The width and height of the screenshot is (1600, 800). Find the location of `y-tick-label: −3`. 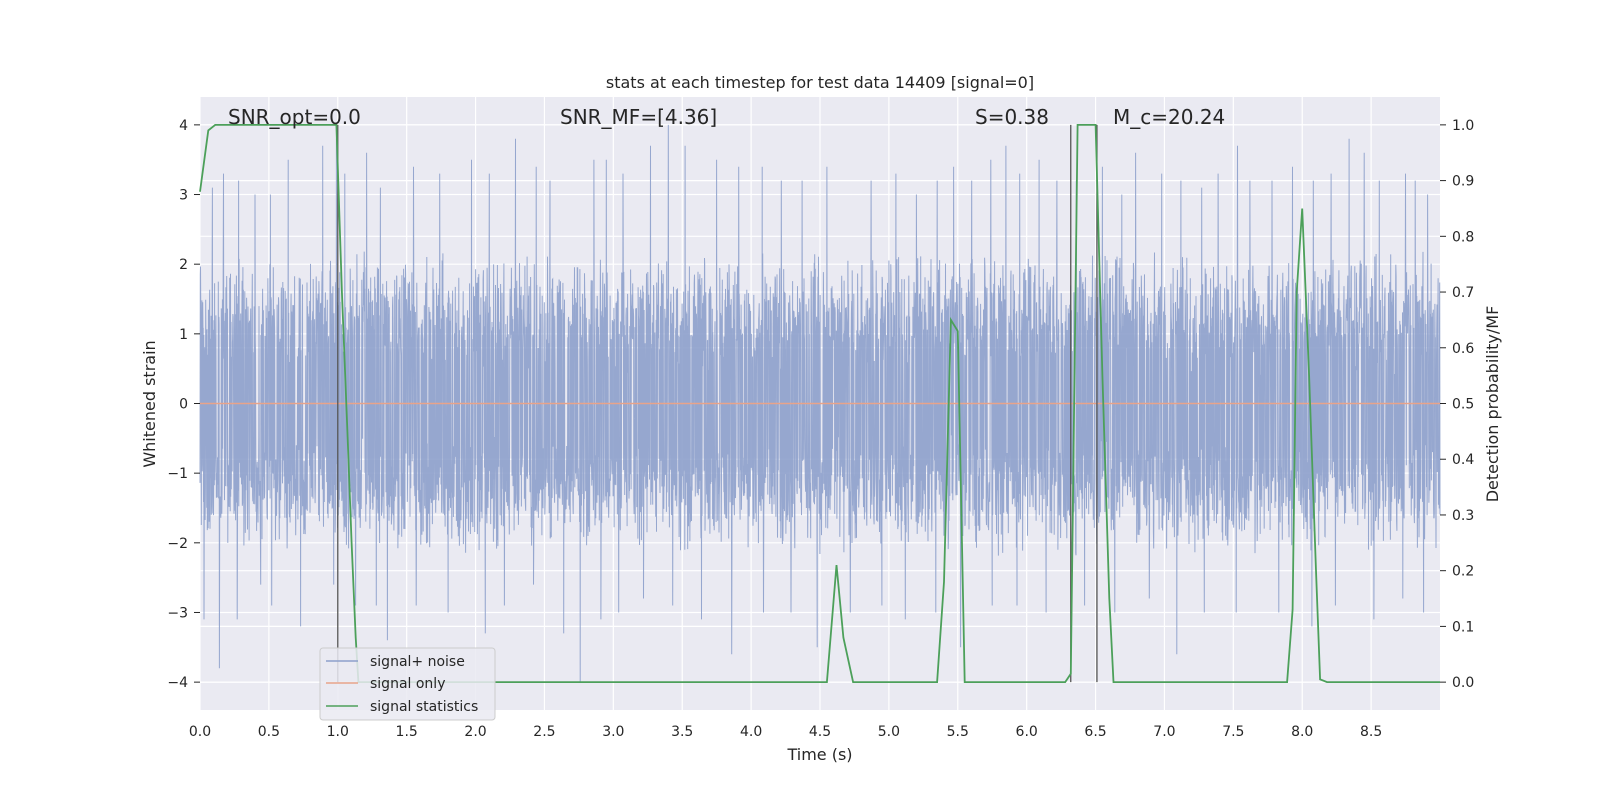

y-tick-label: −3 is located at coordinates (177, 613).